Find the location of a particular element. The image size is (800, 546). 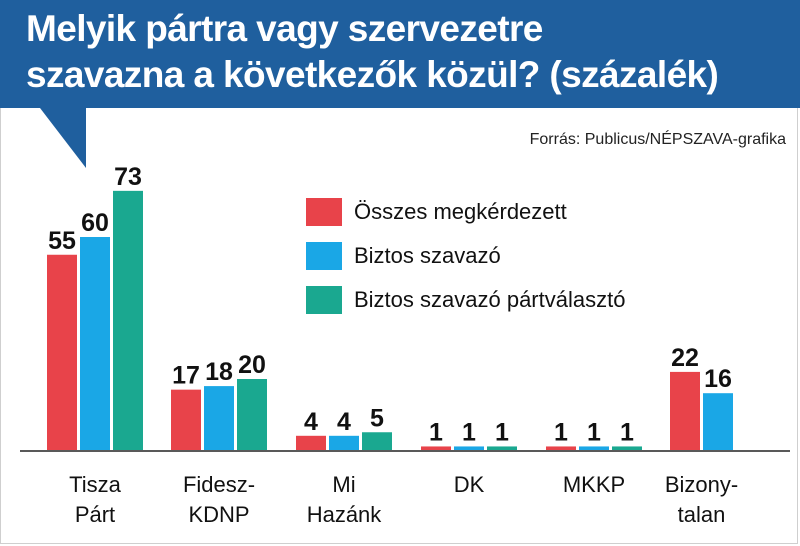

title-line-2: szavazna a következők közül? (százalék) is located at coordinates (372, 74).